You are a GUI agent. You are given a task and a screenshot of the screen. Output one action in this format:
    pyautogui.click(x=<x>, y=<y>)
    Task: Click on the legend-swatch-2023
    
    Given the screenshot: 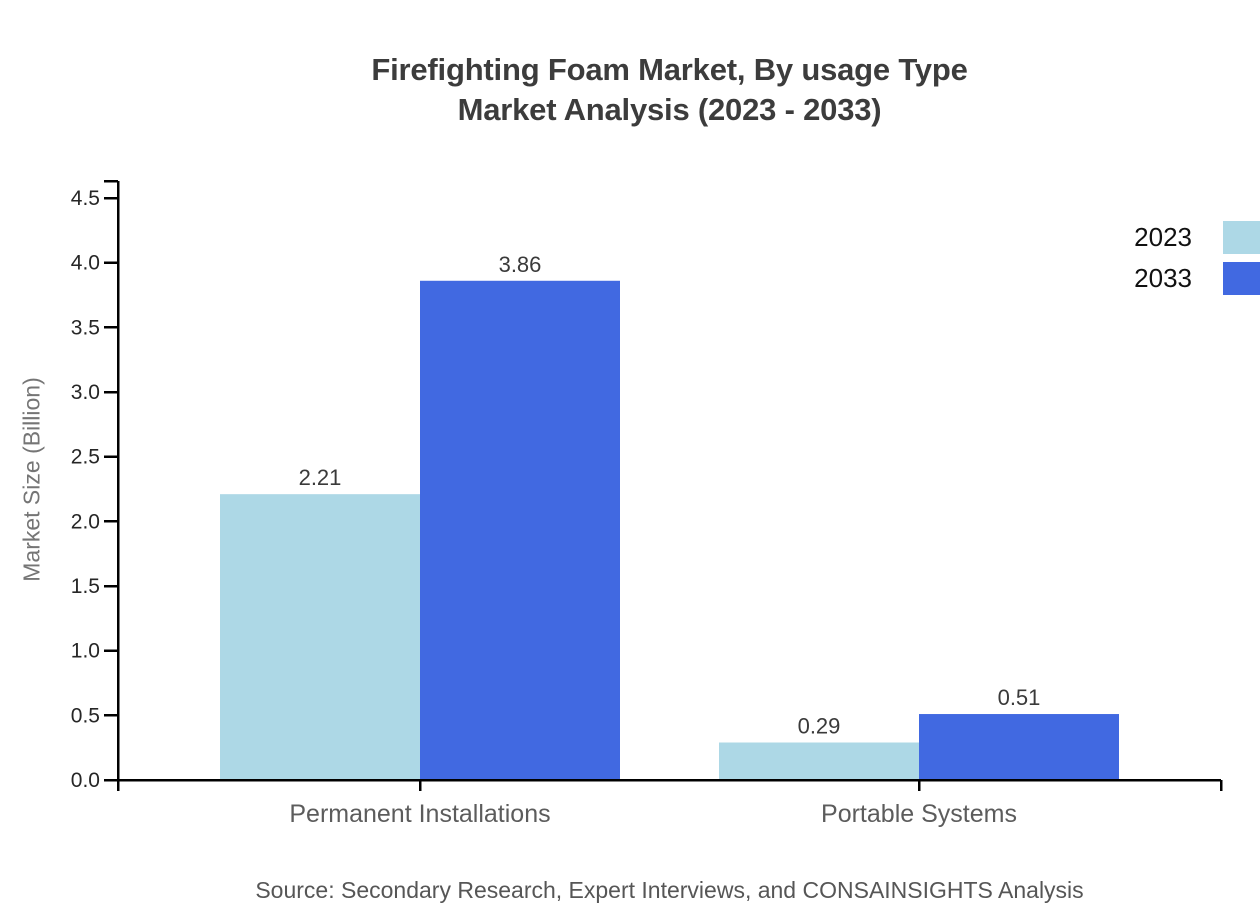 What is the action you would take?
    pyautogui.click(x=1241, y=237)
    